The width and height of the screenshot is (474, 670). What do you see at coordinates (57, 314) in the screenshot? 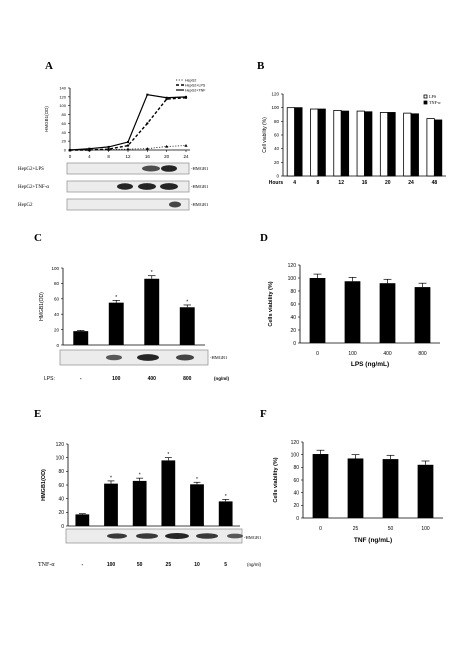
I see `C-y-tick-label: 40` at bounding box center [57, 314].